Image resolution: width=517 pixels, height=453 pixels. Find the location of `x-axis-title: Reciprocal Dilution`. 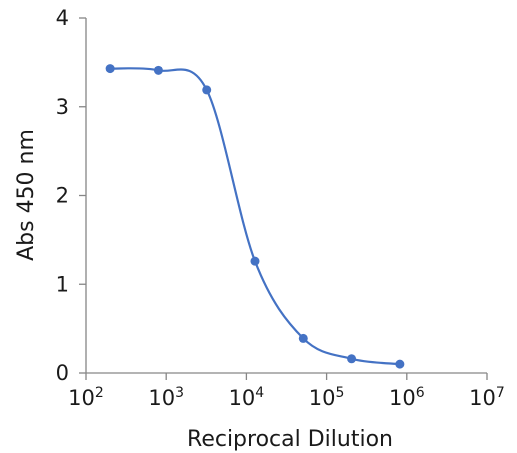

x-axis-title: Reciprocal Dilution is located at coordinates (290, 439).